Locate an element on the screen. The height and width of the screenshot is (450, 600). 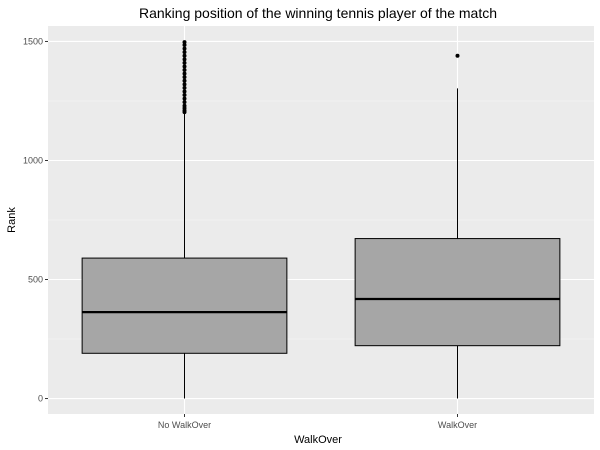
y-tick-label: 0 is located at coordinates (40, 399).